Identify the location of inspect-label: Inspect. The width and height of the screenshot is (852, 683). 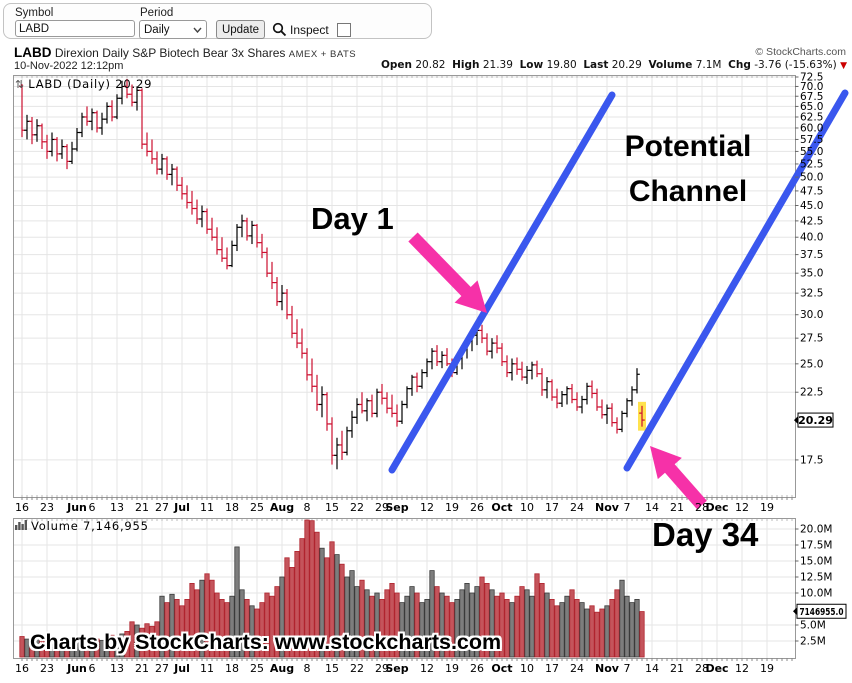
(309, 30).